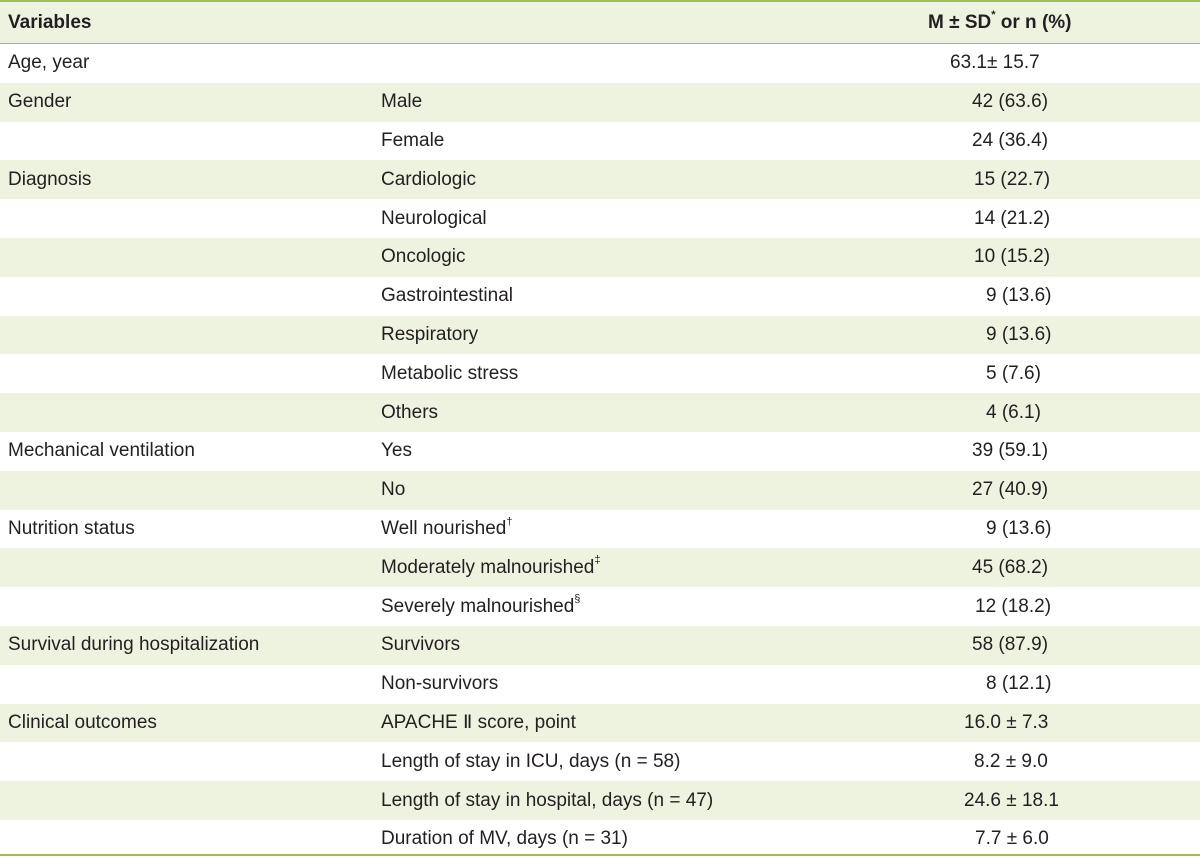 The width and height of the screenshot is (1200, 859). I want to click on subcategory-cell: Well nourished†, so click(637, 527).